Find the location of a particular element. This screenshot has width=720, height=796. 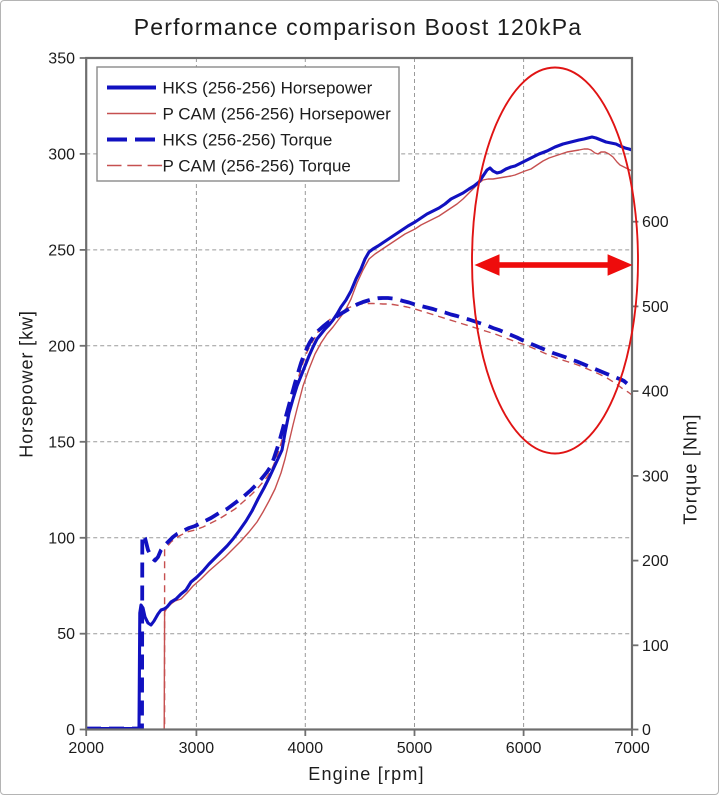

svg-text: 7000 is located at coordinates (632, 748).